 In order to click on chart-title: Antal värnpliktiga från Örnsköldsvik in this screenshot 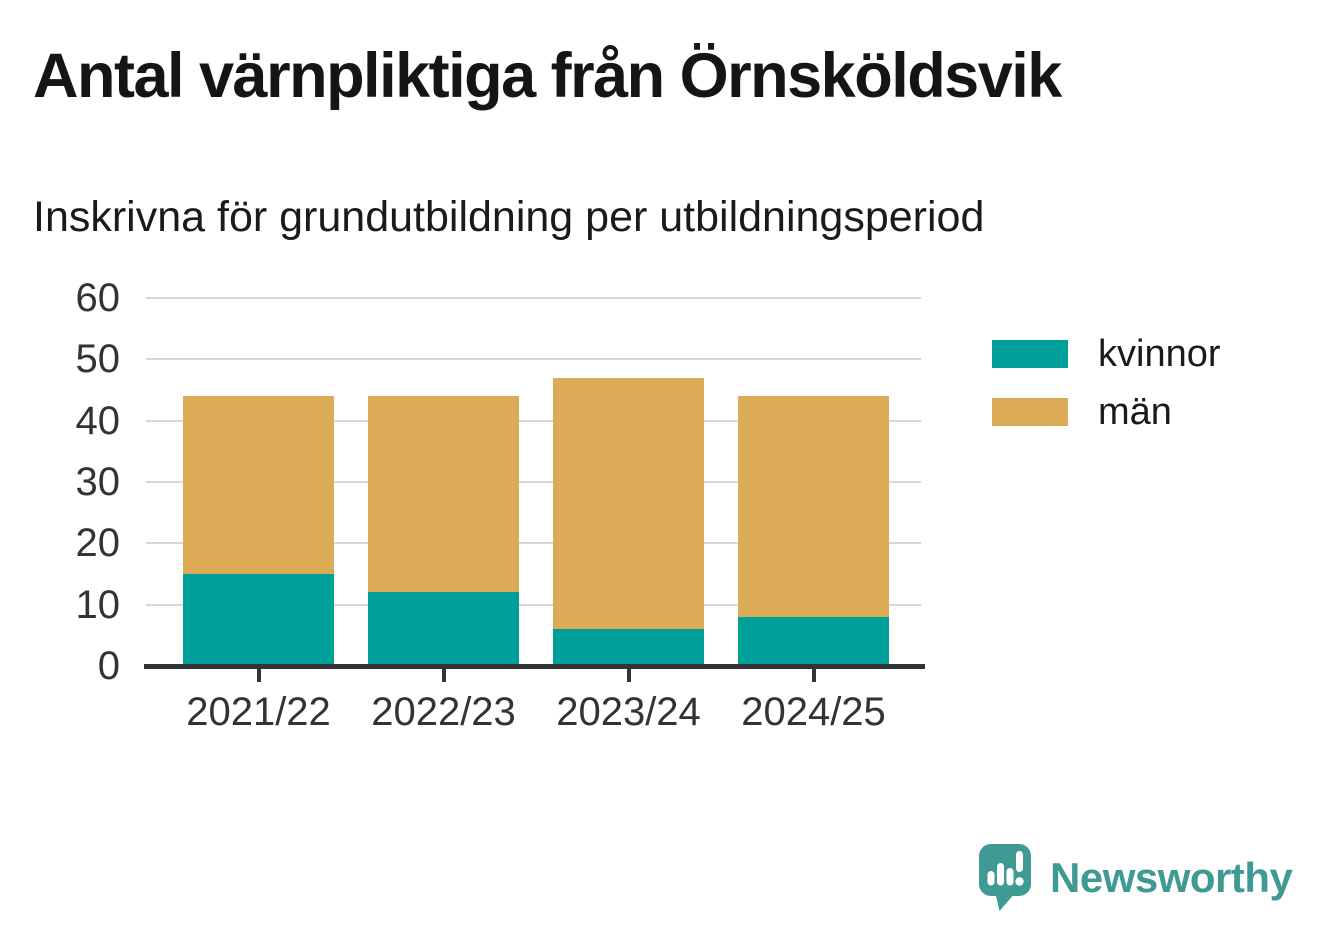, I will do `click(547, 76)`.